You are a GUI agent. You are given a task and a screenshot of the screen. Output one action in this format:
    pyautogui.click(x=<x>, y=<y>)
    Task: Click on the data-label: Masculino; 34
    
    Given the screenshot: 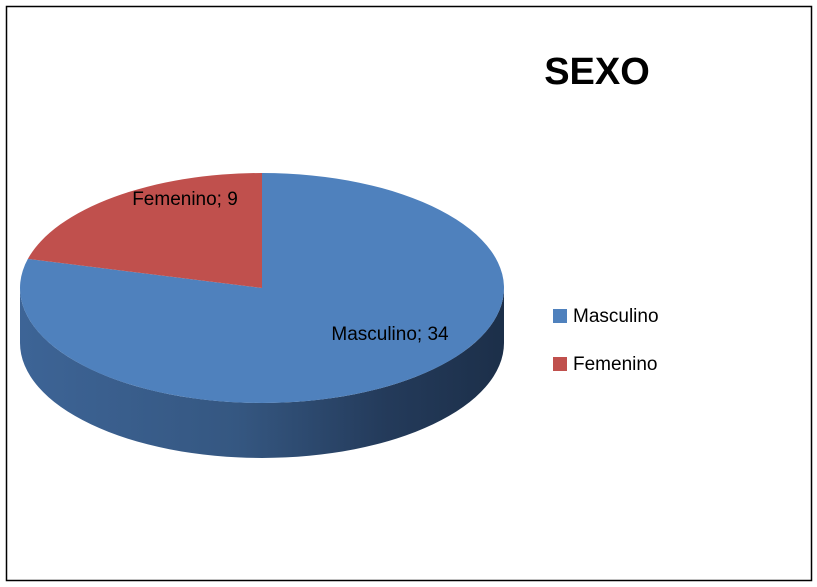 What is the action you would take?
    pyautogui.click(x=390, y=334)
    